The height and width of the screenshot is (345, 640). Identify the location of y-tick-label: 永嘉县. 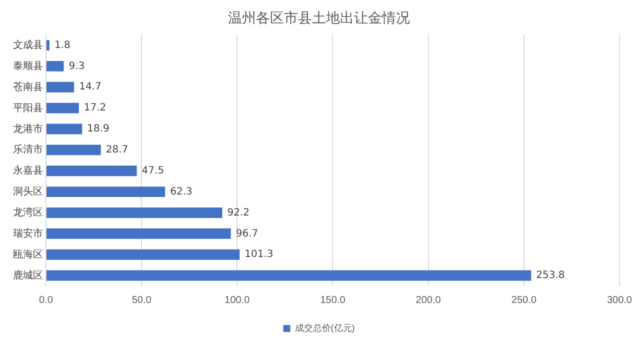
(28, 170).